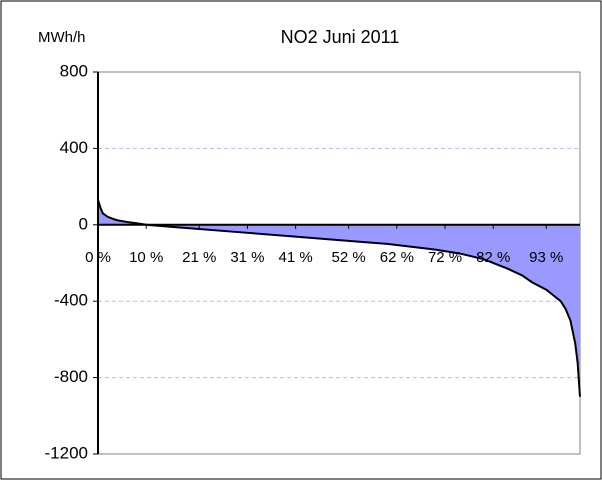 The image size is (602, 480). What do you see at coordinates (340, 37) in the screenshot?
I see `chart-title: NO2 Juni 2011` at bounding box center [340, 37].